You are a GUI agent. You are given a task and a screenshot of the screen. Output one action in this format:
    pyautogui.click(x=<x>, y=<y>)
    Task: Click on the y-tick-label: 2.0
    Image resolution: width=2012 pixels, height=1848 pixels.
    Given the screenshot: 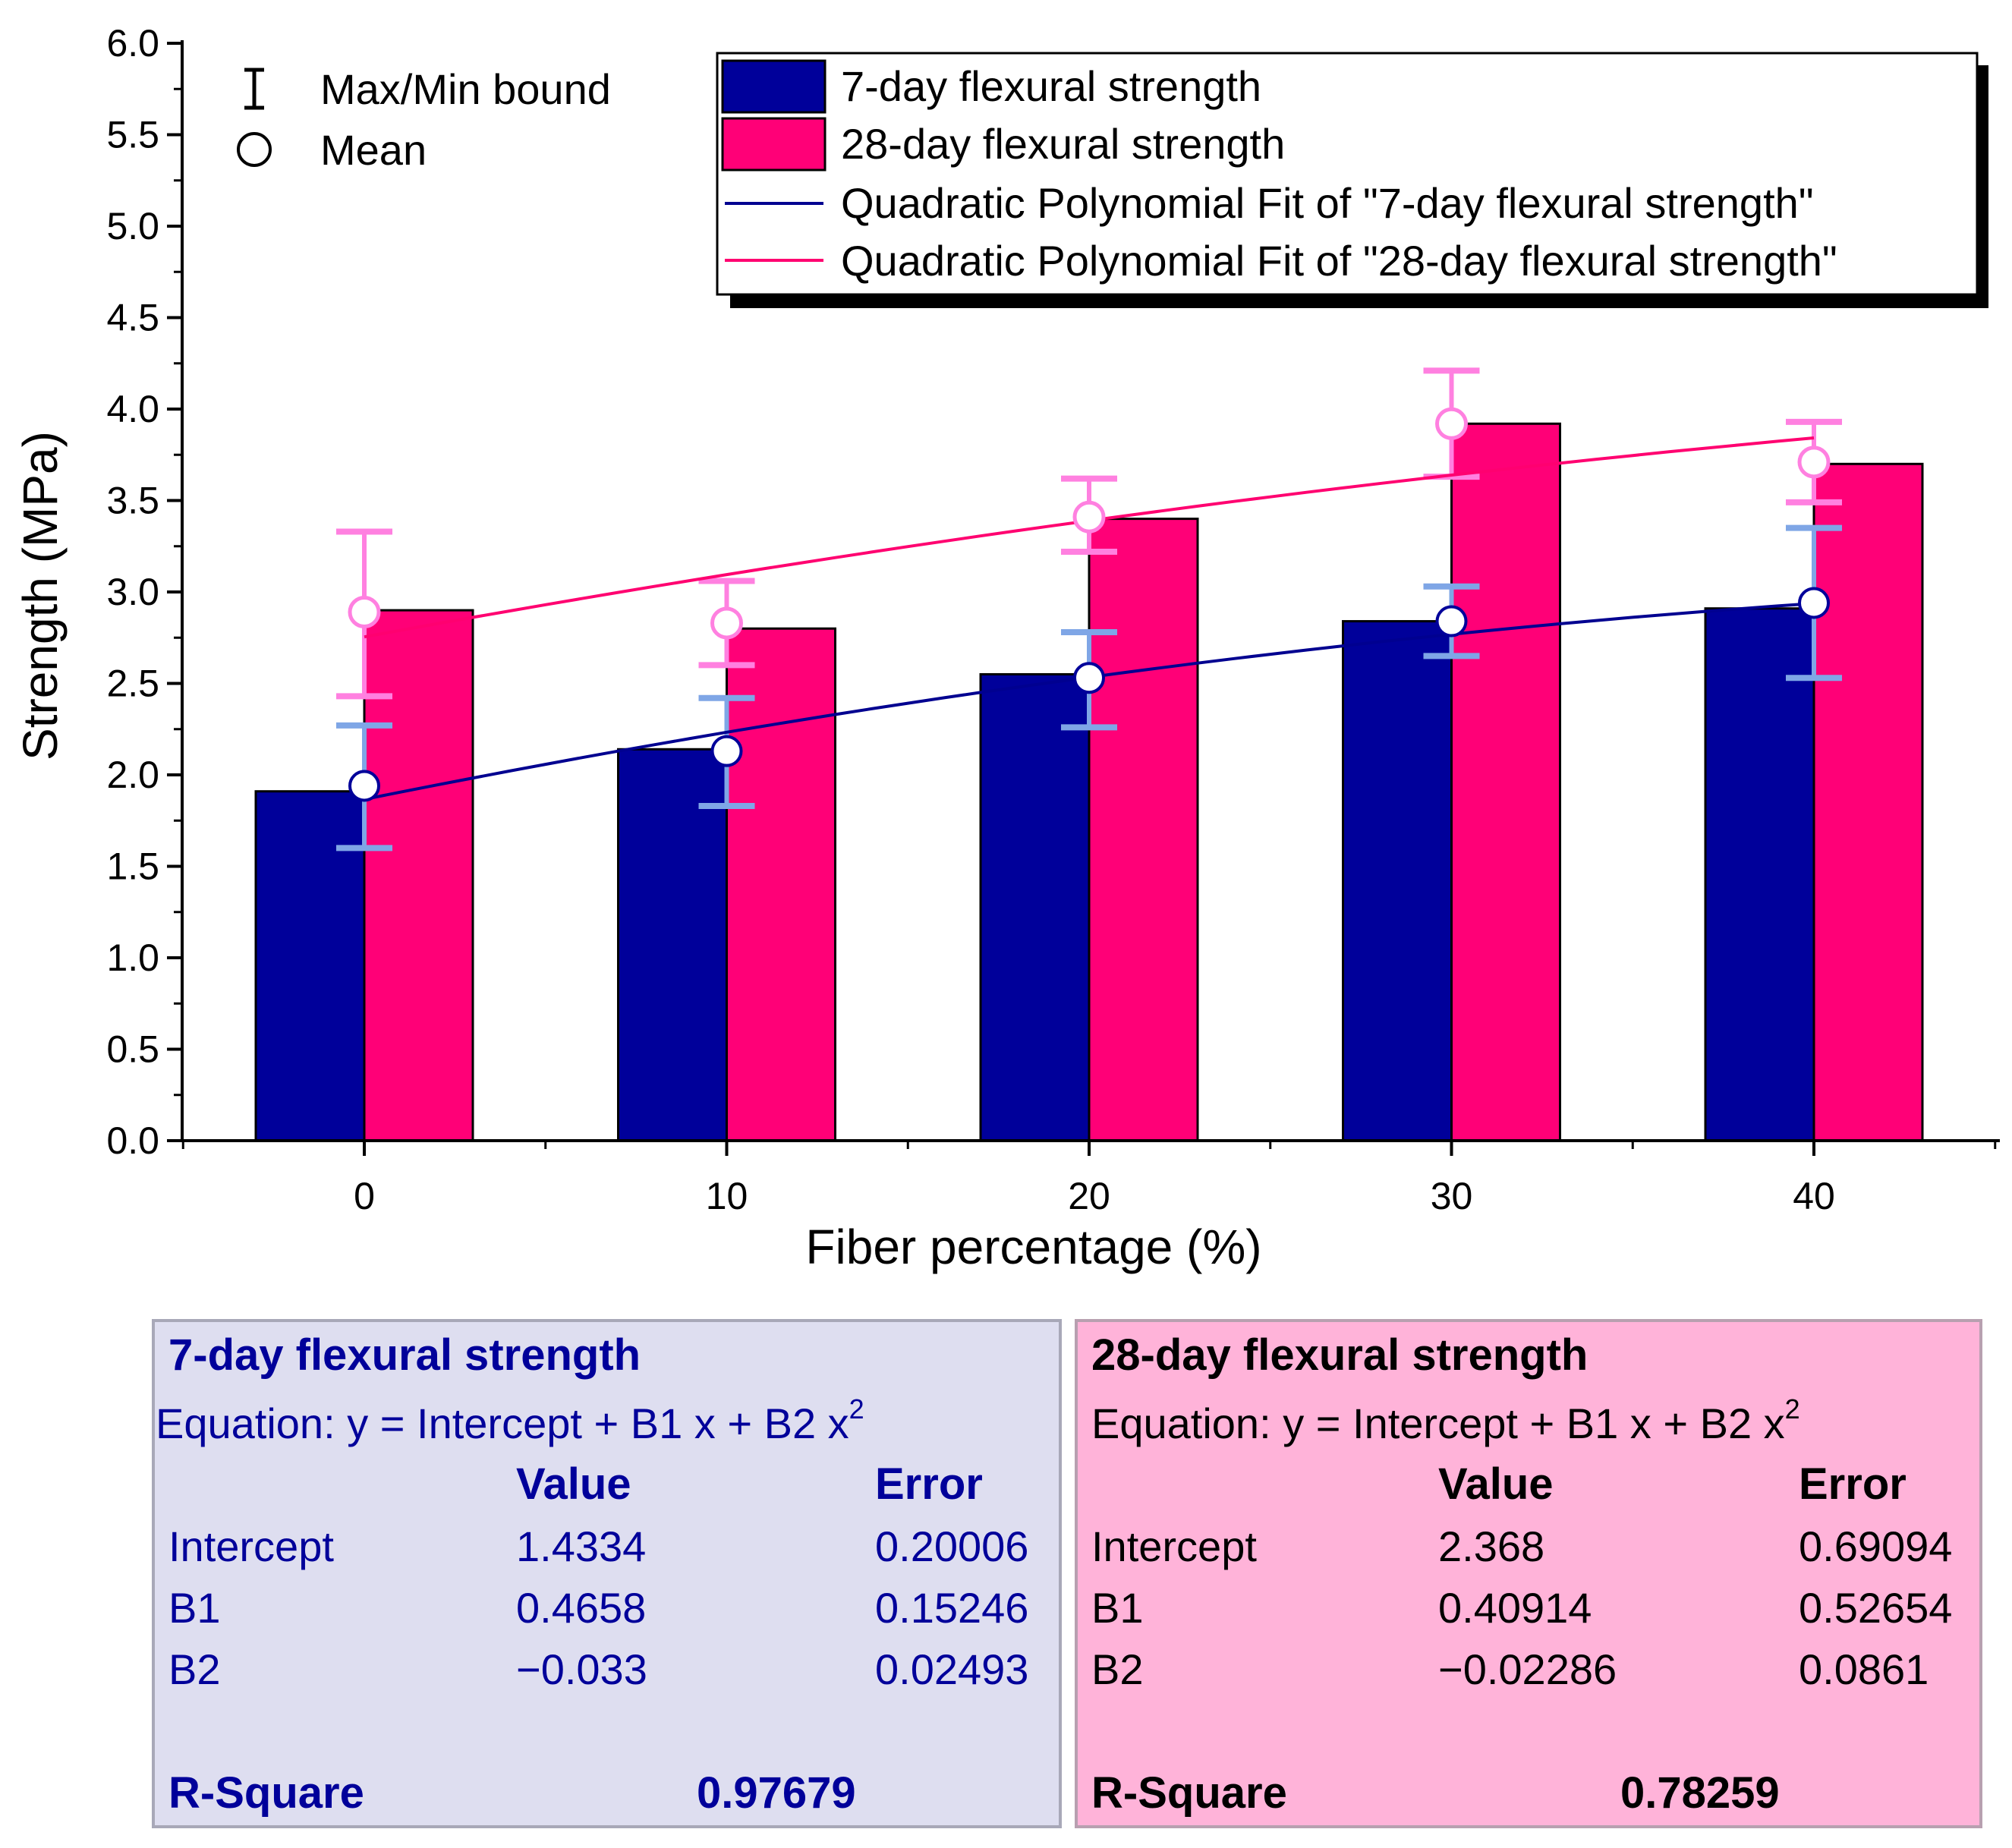 What is the action you would take?
    pyautogui.click(x=132, y=775)
    